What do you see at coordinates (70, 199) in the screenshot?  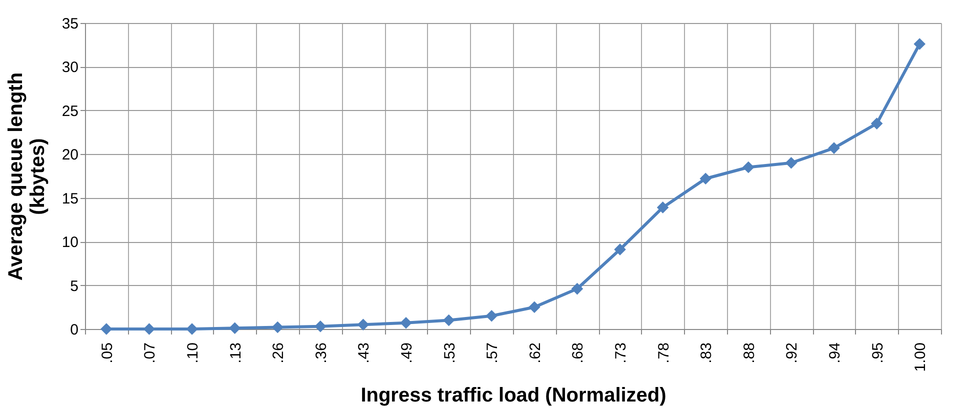 I see `y-tick-label: 15` at bounding box center [70, 199].